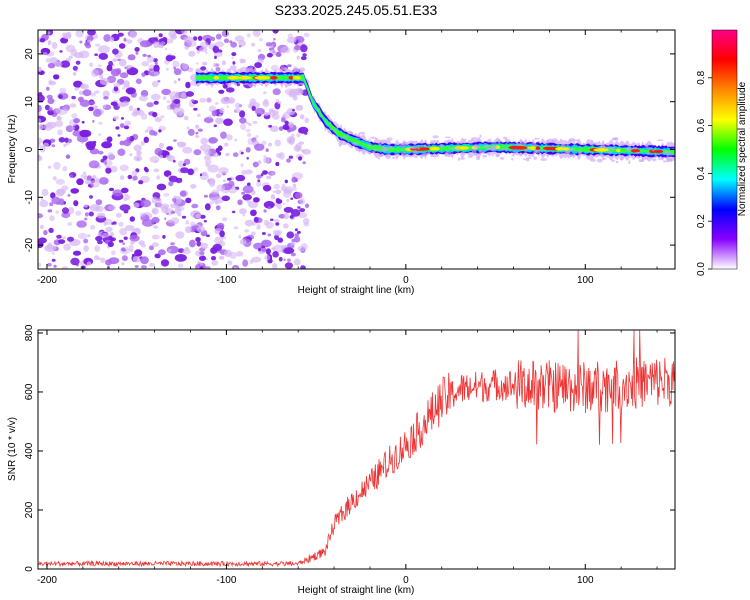 This screenshot has width=750, height=600. I want to click on colorbar-tick-label: 0.8, so click(701, 77).